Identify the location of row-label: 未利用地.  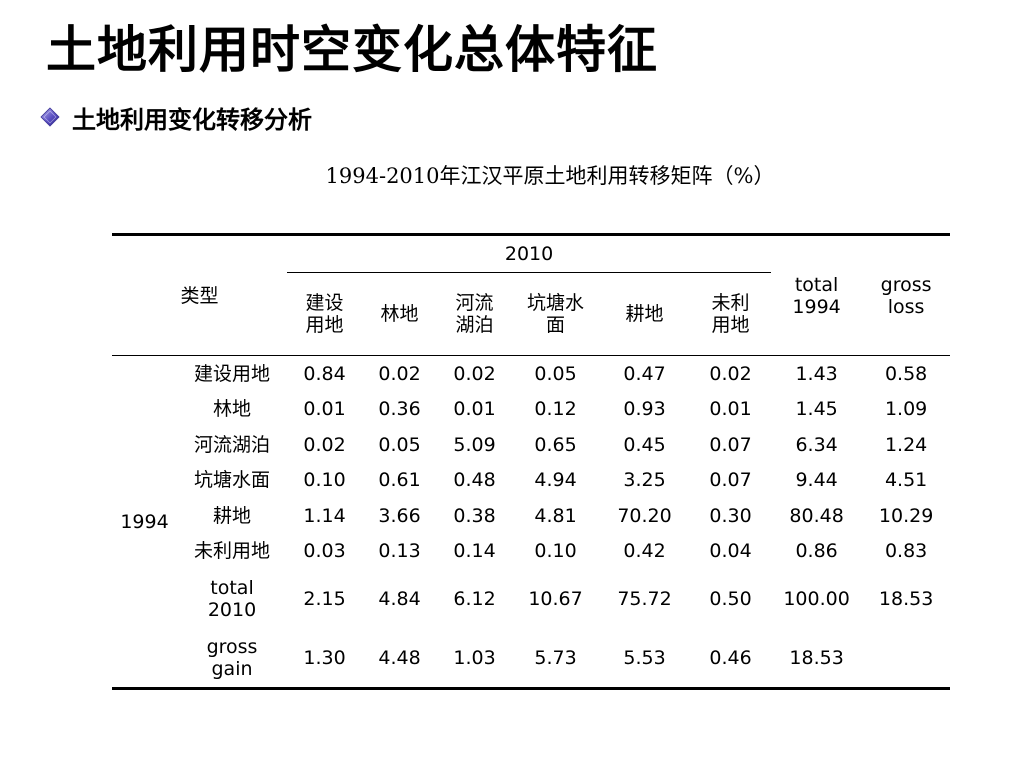
(232, 551).